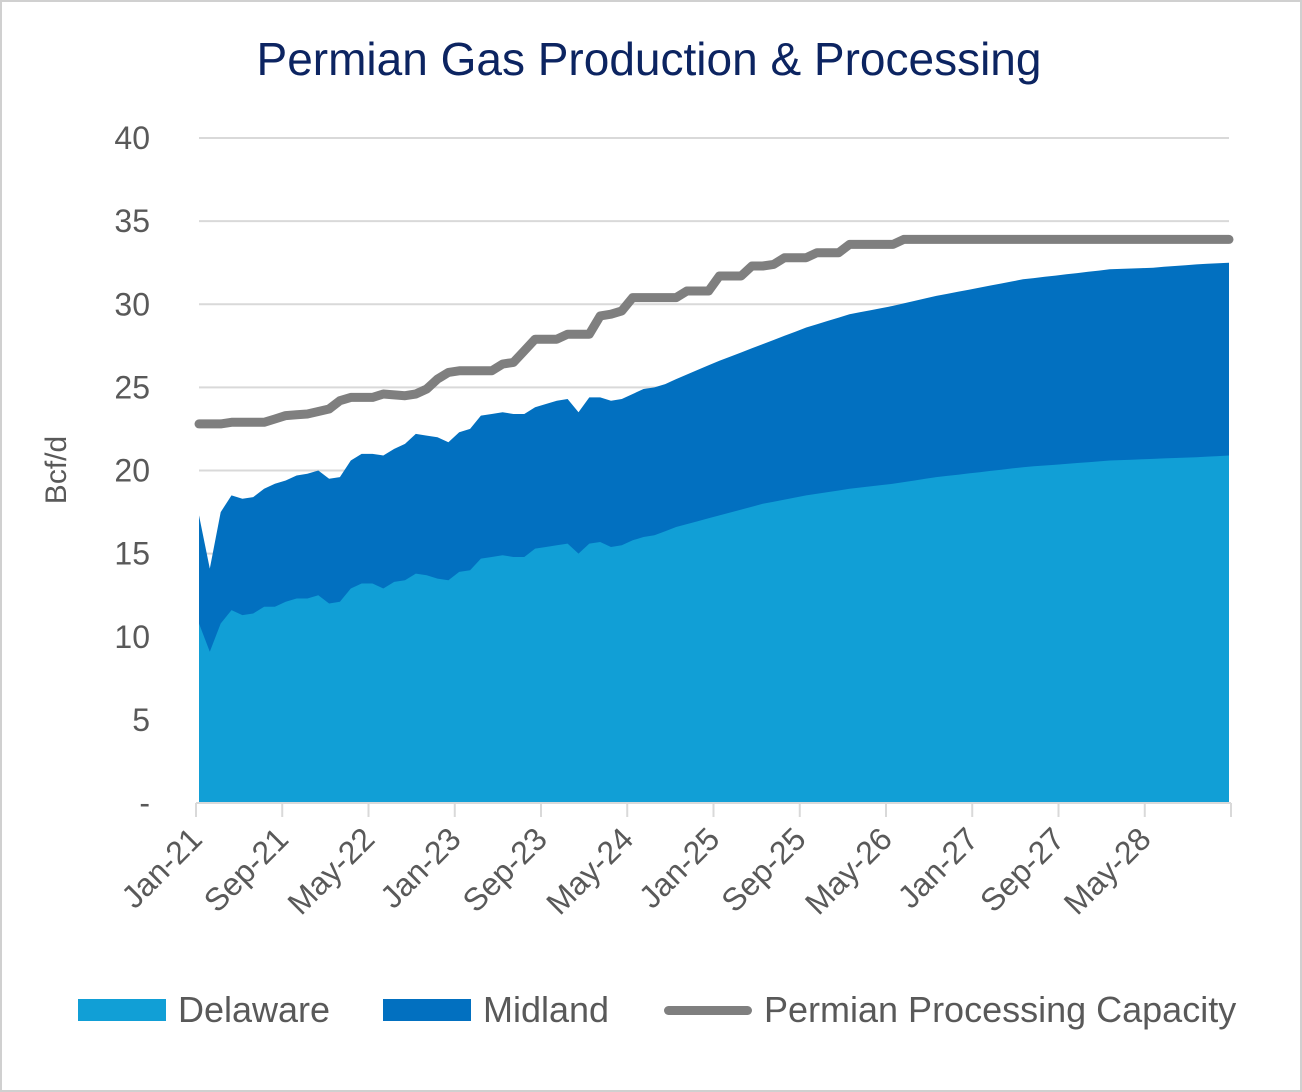 The image size is (1302, 1092). What do you see at coordinates (420, 867) in the screenshot?
I see `x-tick-label: Jan-23` at bounding box center [420, 867].